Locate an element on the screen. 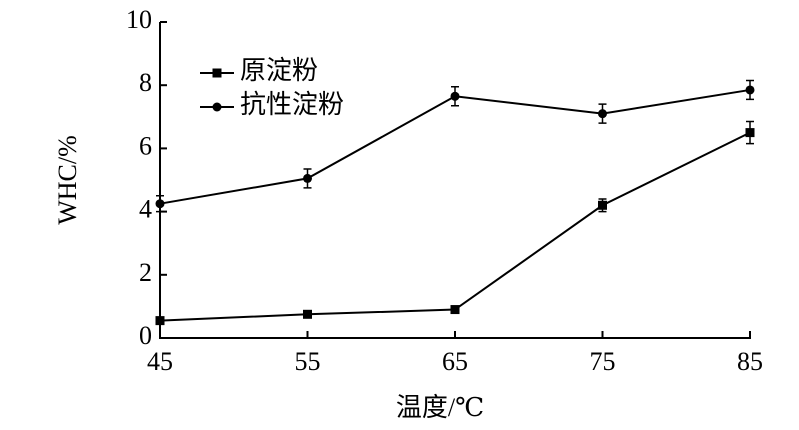 The width and height of the screenshot is (799, 430). y-tick-label: 2 is located at coordinates (145, 272).